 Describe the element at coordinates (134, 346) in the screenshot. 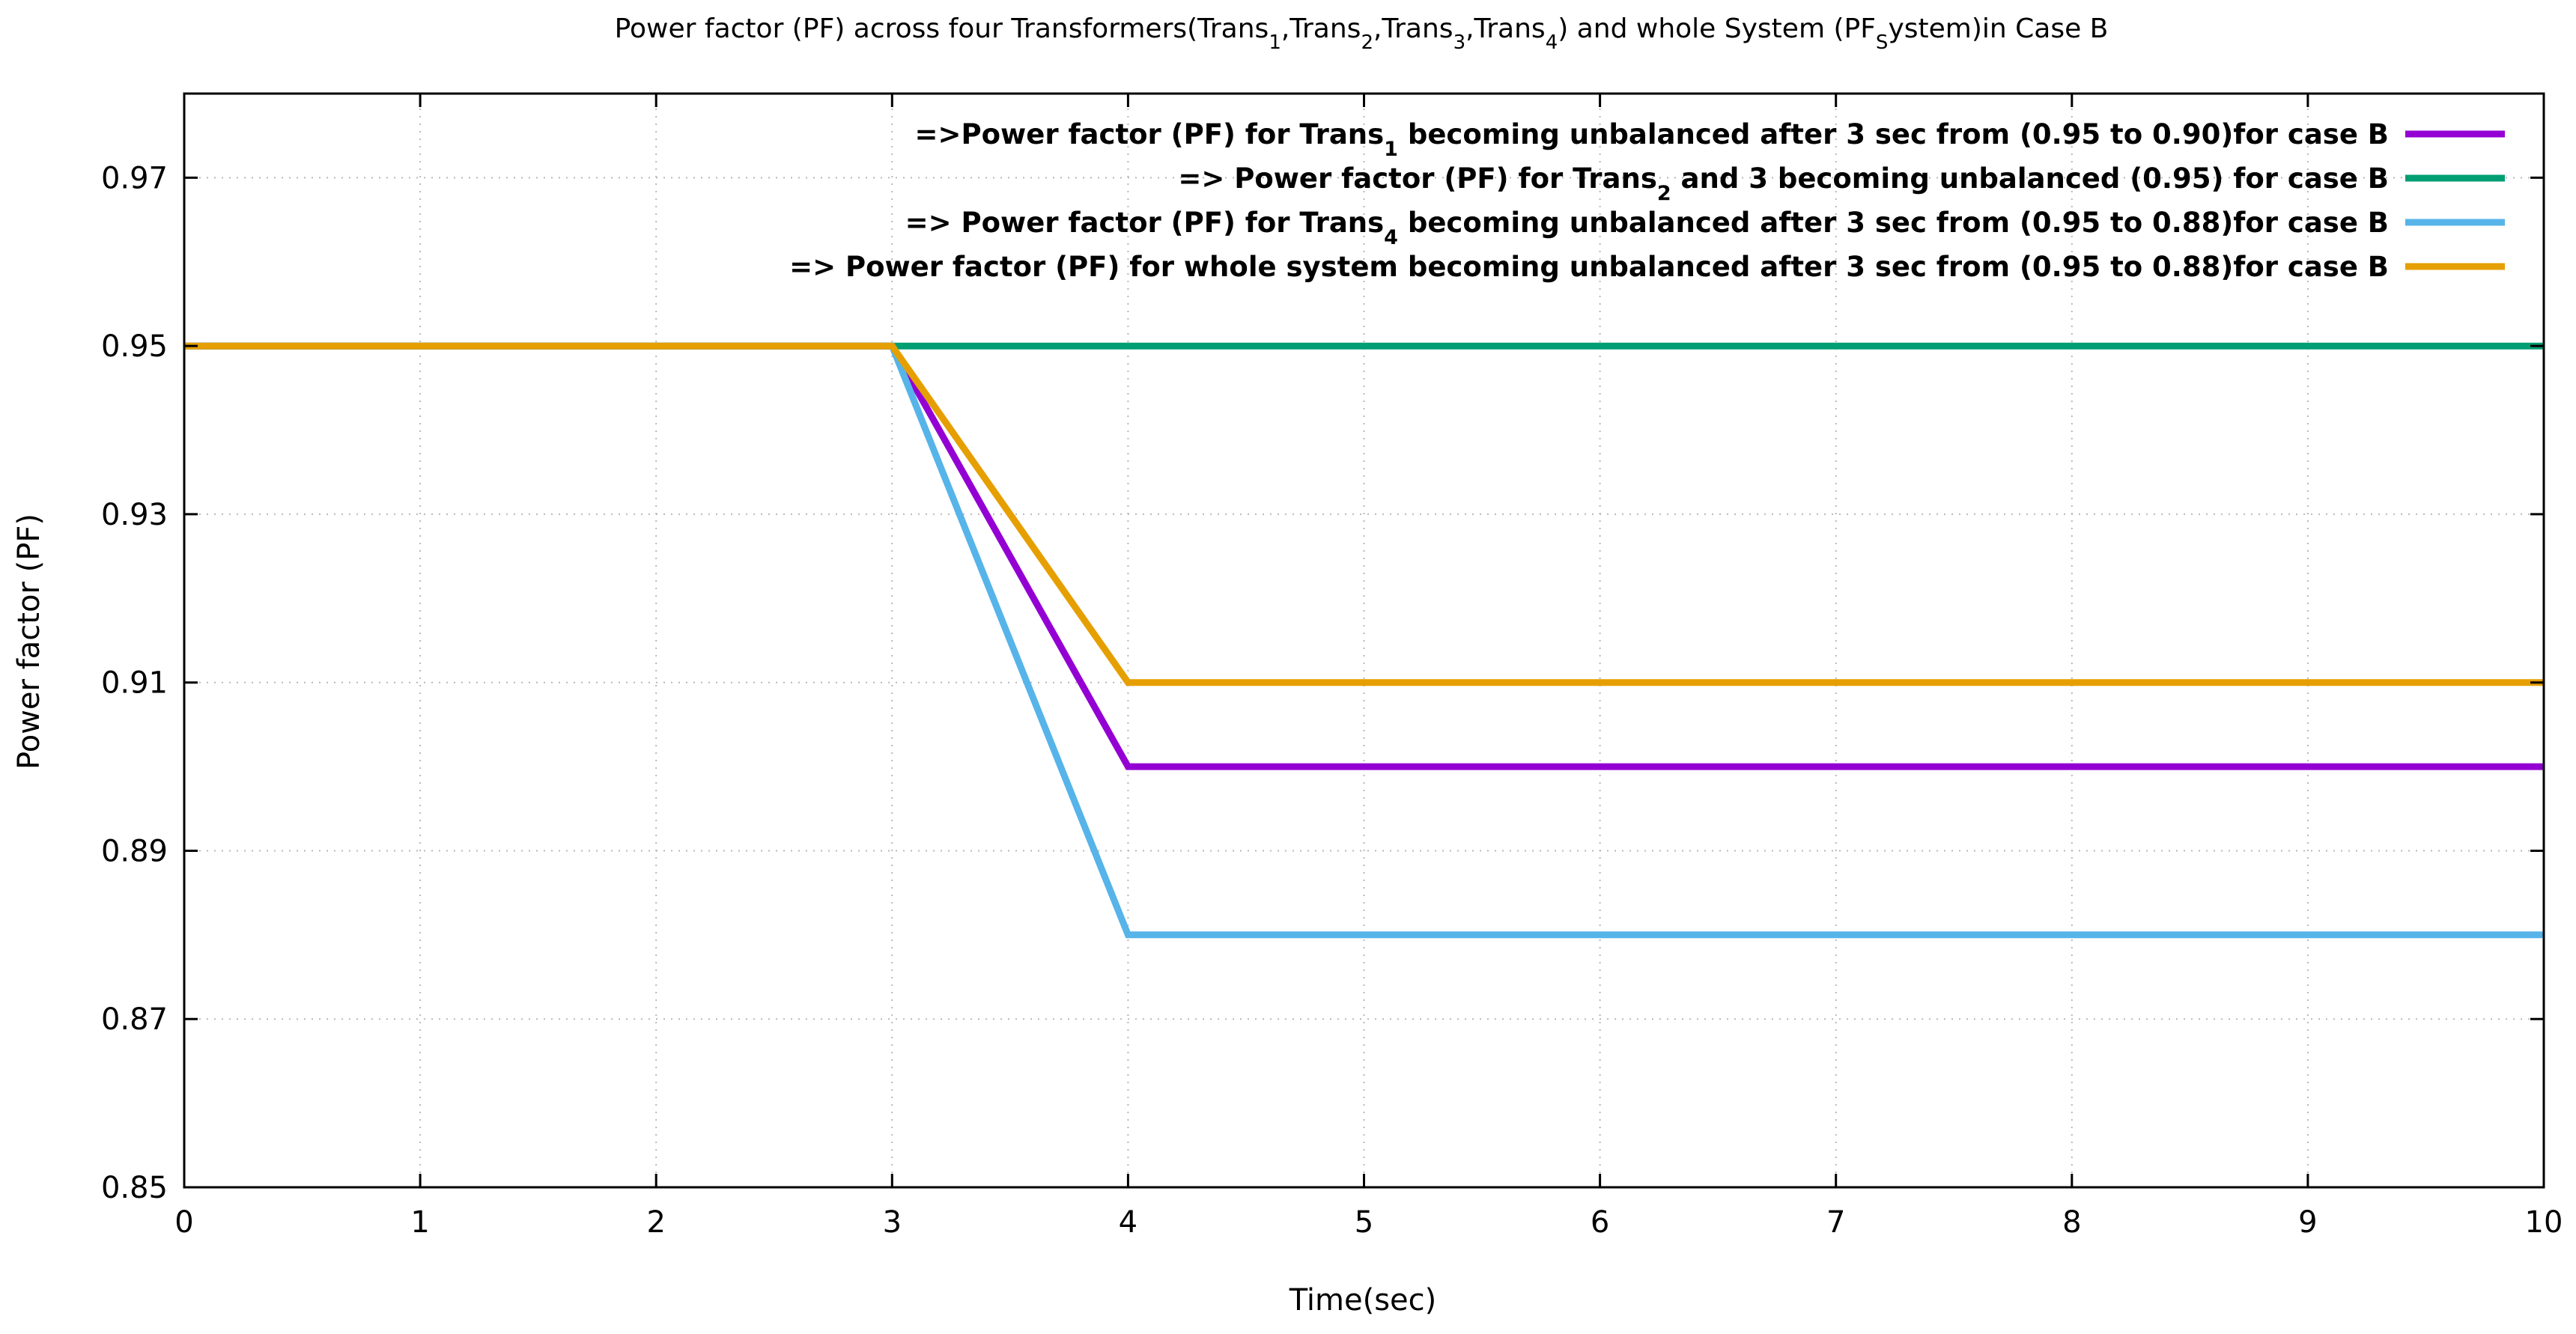

I see `y-tick-label: 0.95` at that location.